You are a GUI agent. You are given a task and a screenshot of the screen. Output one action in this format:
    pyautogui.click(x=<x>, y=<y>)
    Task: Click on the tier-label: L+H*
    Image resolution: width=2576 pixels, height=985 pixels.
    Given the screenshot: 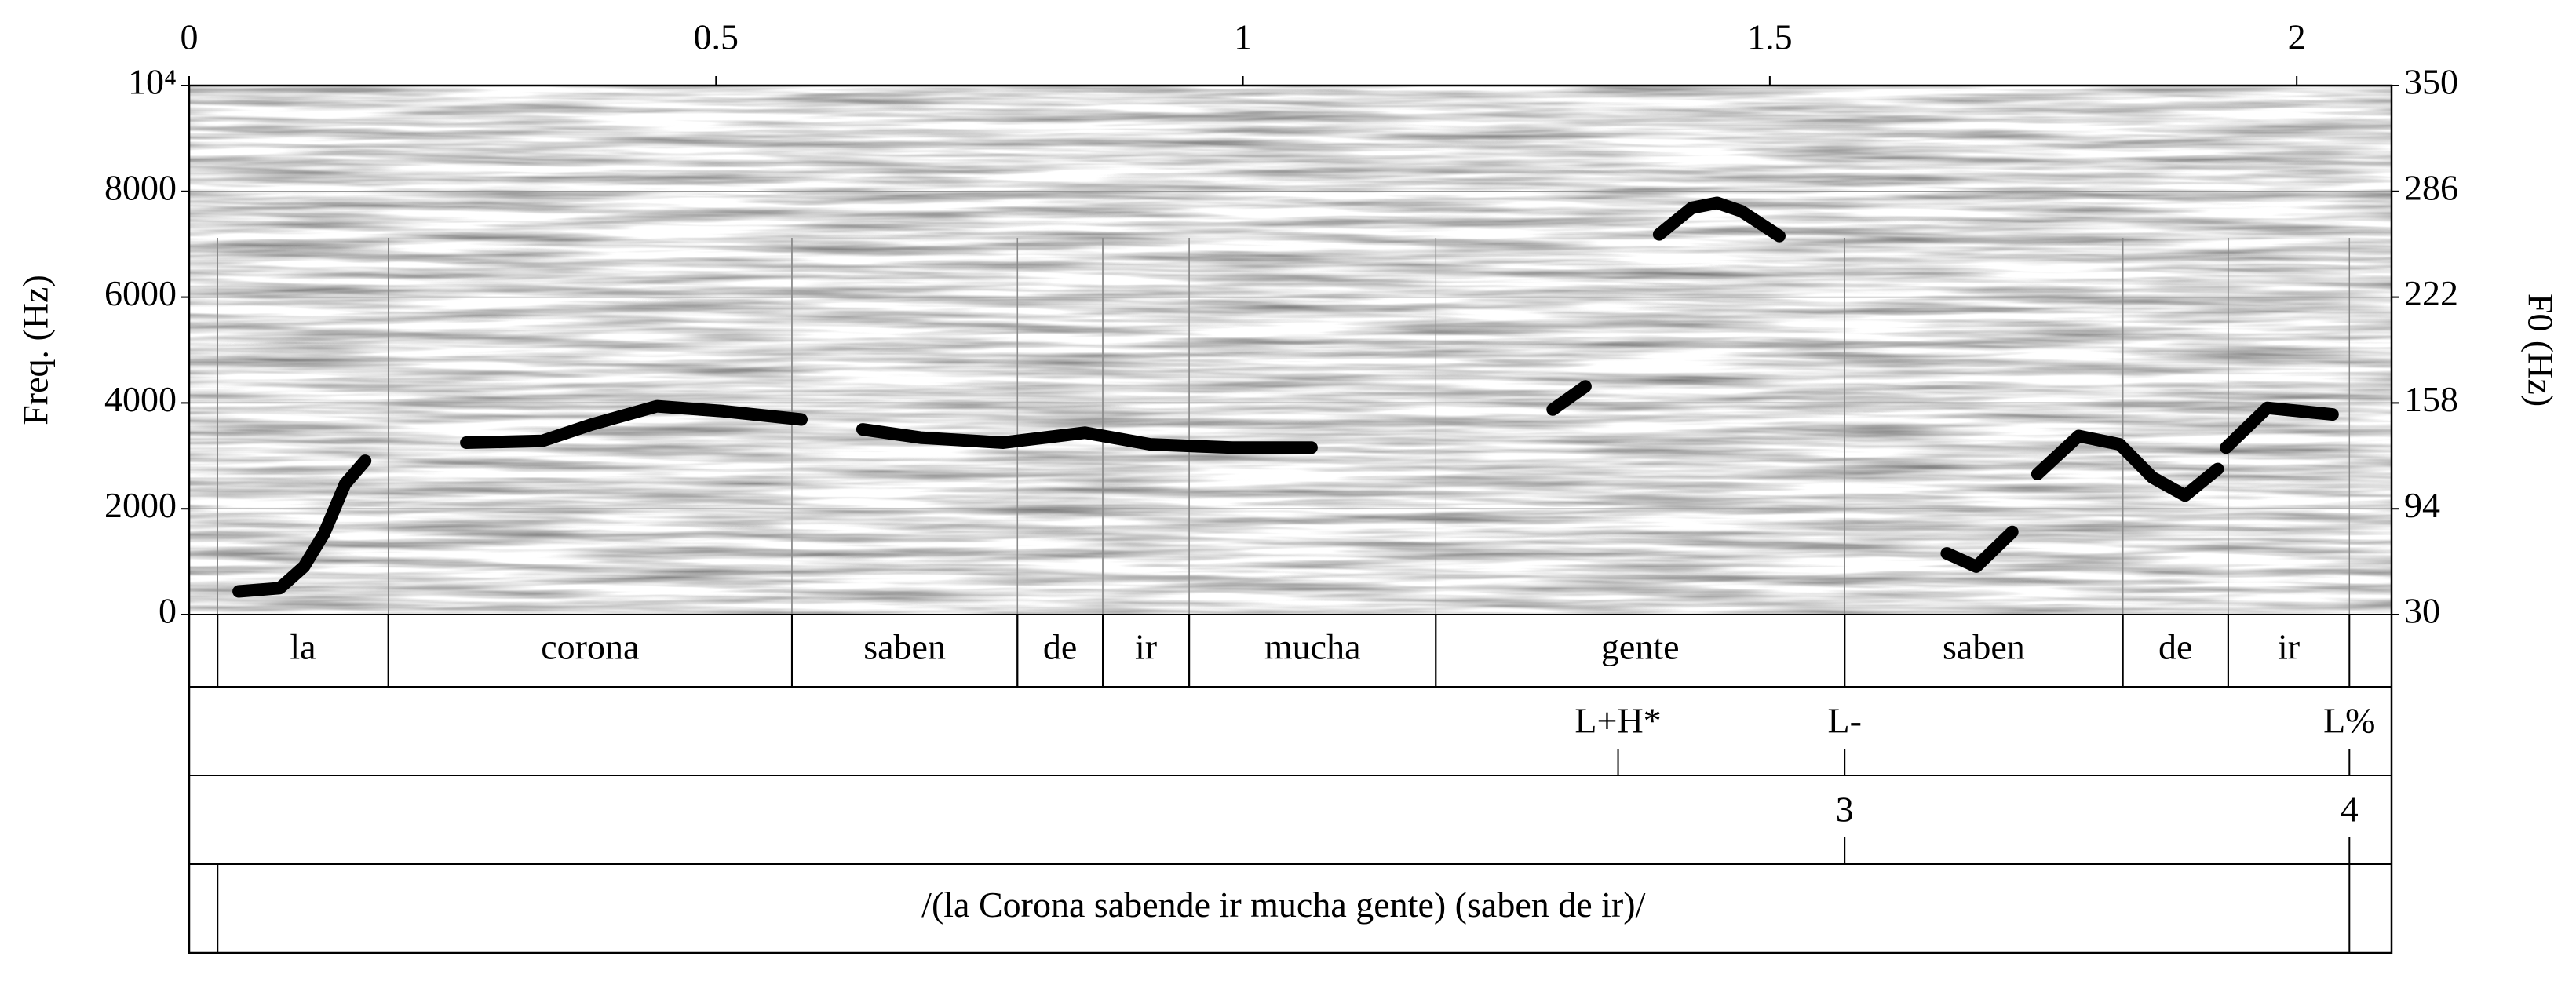 What is the action you would take?
    pyautogui.click(x=1617, y=721)
    